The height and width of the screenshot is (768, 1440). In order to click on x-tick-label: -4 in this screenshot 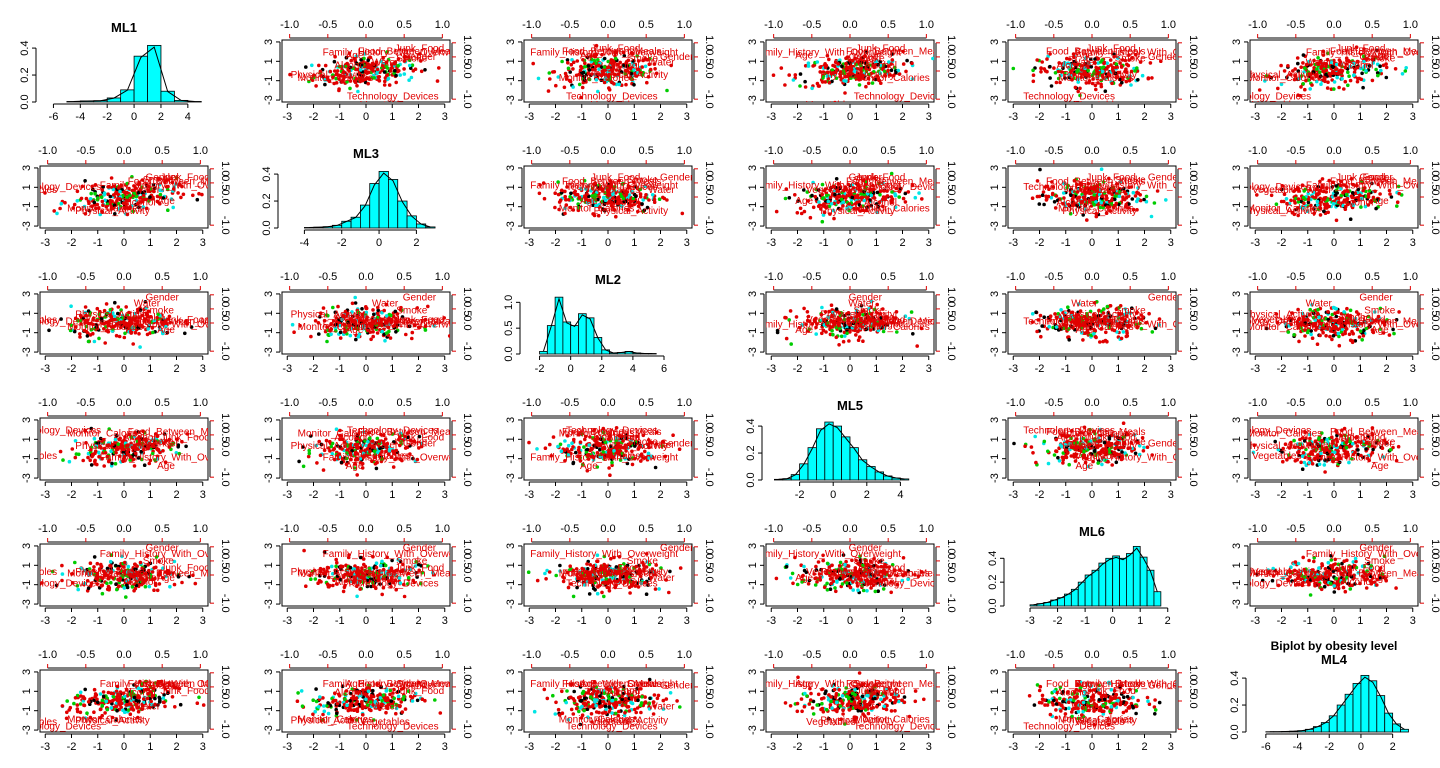, I will do `click(80, 117)`.